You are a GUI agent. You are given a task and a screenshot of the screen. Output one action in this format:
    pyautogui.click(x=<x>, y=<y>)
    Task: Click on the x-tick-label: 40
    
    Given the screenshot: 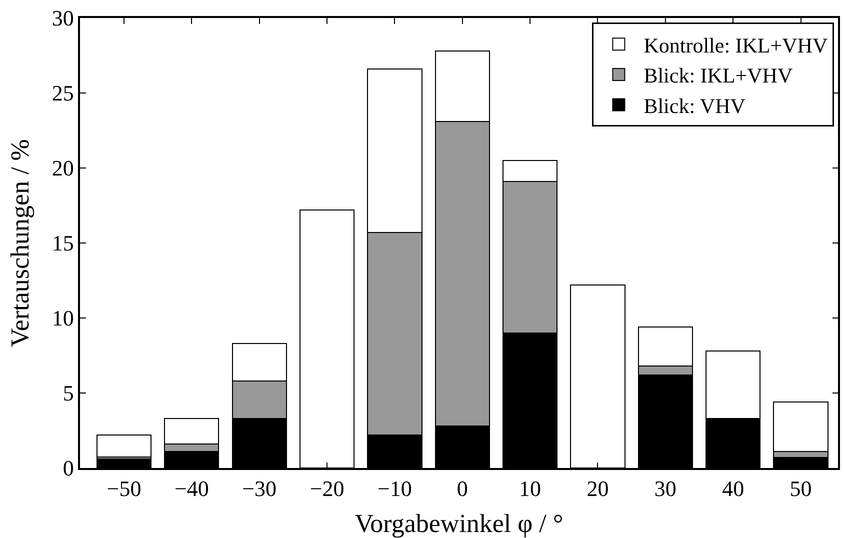 What is the action you would take?
    pyautogui.click(x=733, y=489)
    